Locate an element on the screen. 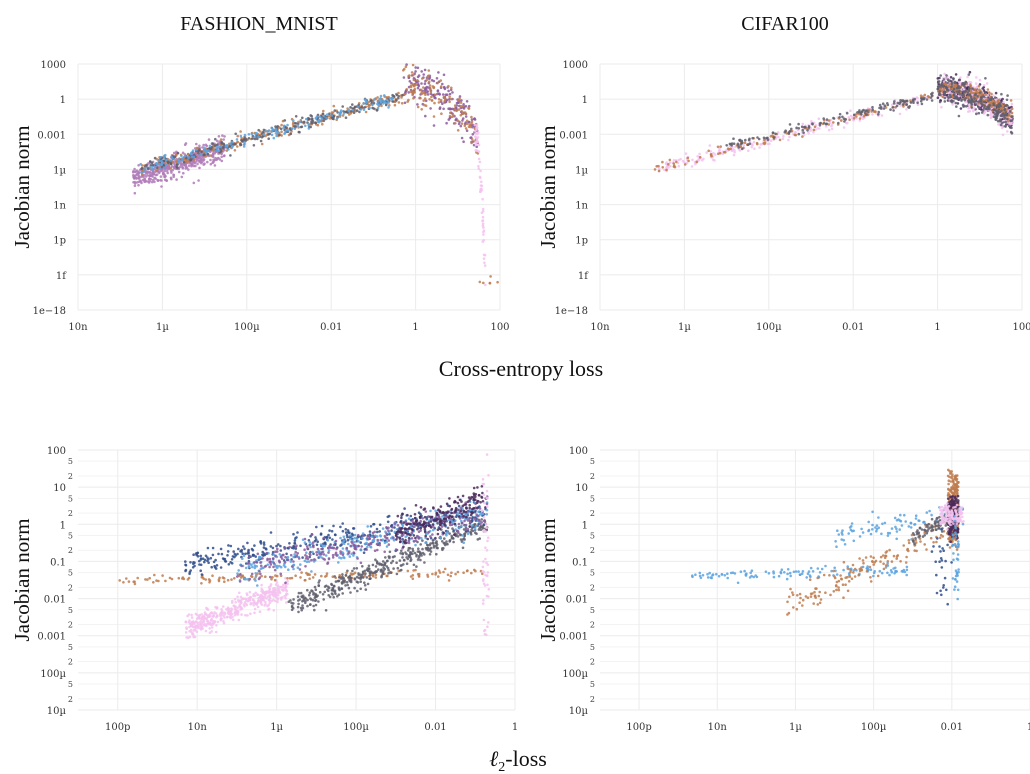 The width and height of the screenshot is (1030, 774). y-tick-label: 1µ is located at coordinates (581, 170).